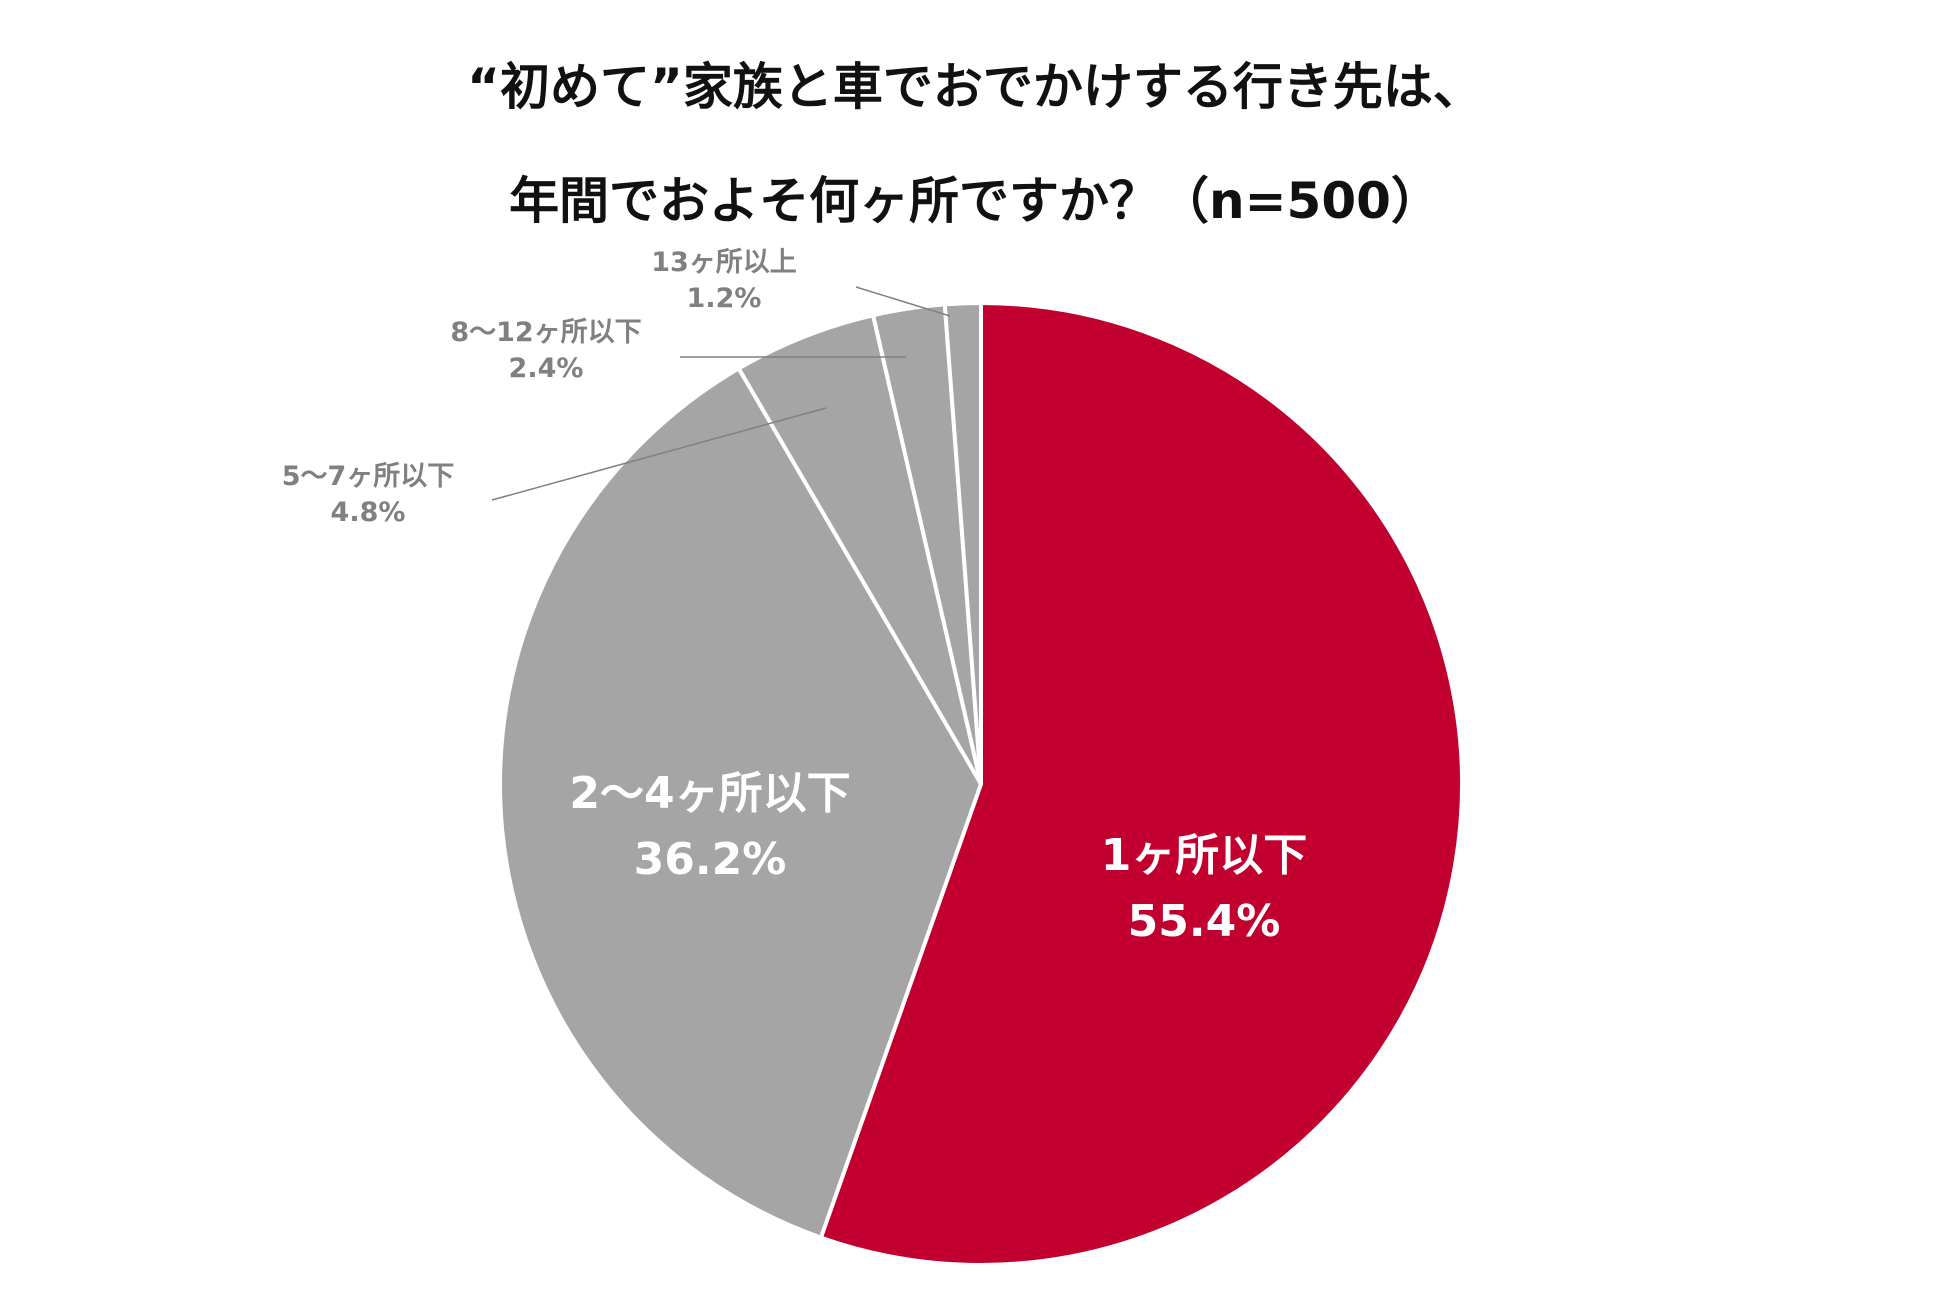 This screenshot has width=1950, height=1302. What do you see at coordinates (724, 298) in the screenshot?
I see `slice-value-label-5: 1.2%` at bounding box center [724, 298].